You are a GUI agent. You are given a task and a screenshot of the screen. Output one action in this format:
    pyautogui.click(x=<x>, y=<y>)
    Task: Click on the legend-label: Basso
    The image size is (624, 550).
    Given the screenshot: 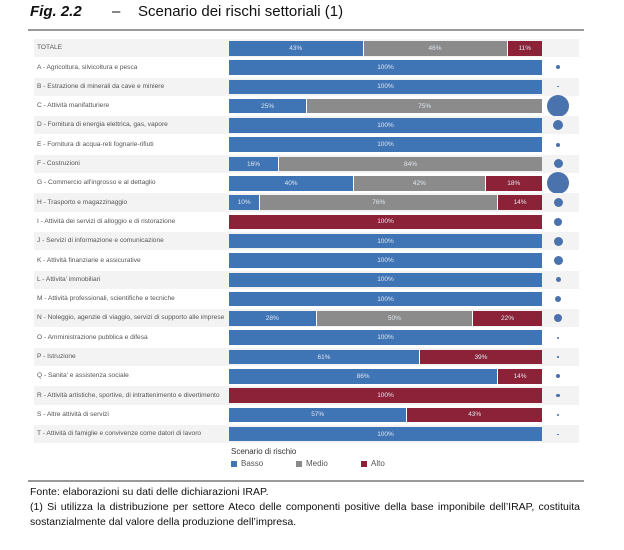 What is the action you would take?
    pyautogui.click(x=252, y=463)
    